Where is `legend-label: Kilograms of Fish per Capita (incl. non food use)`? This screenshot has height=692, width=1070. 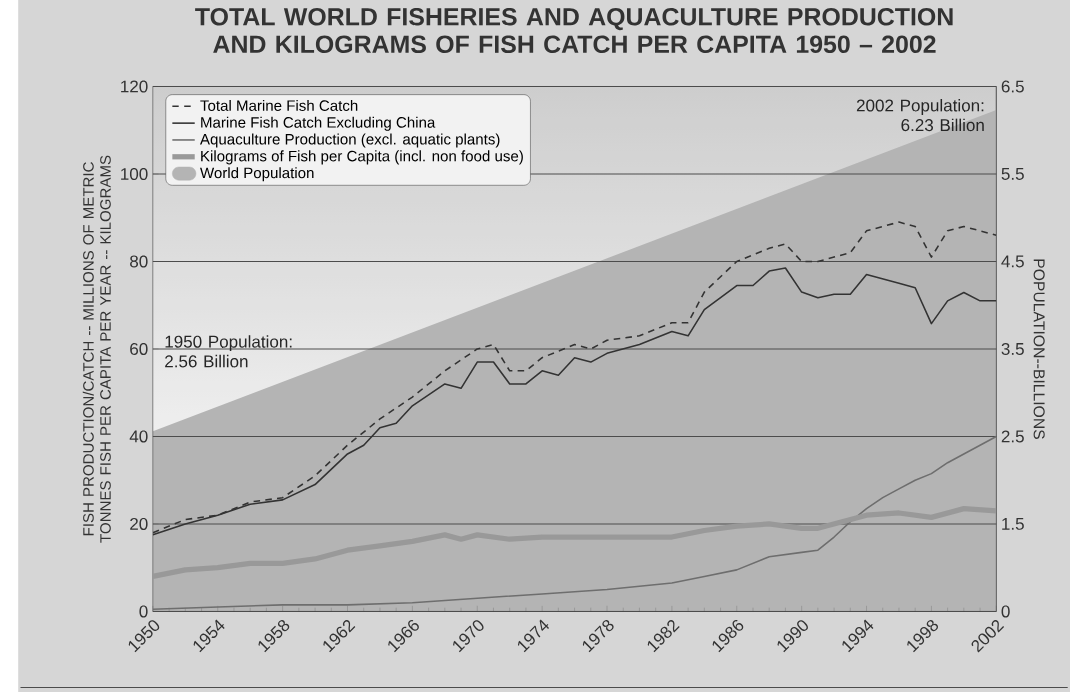
legend-label: Kilograms of Fish per Capita (incl. non food use) is located at coordinates (362, 157).